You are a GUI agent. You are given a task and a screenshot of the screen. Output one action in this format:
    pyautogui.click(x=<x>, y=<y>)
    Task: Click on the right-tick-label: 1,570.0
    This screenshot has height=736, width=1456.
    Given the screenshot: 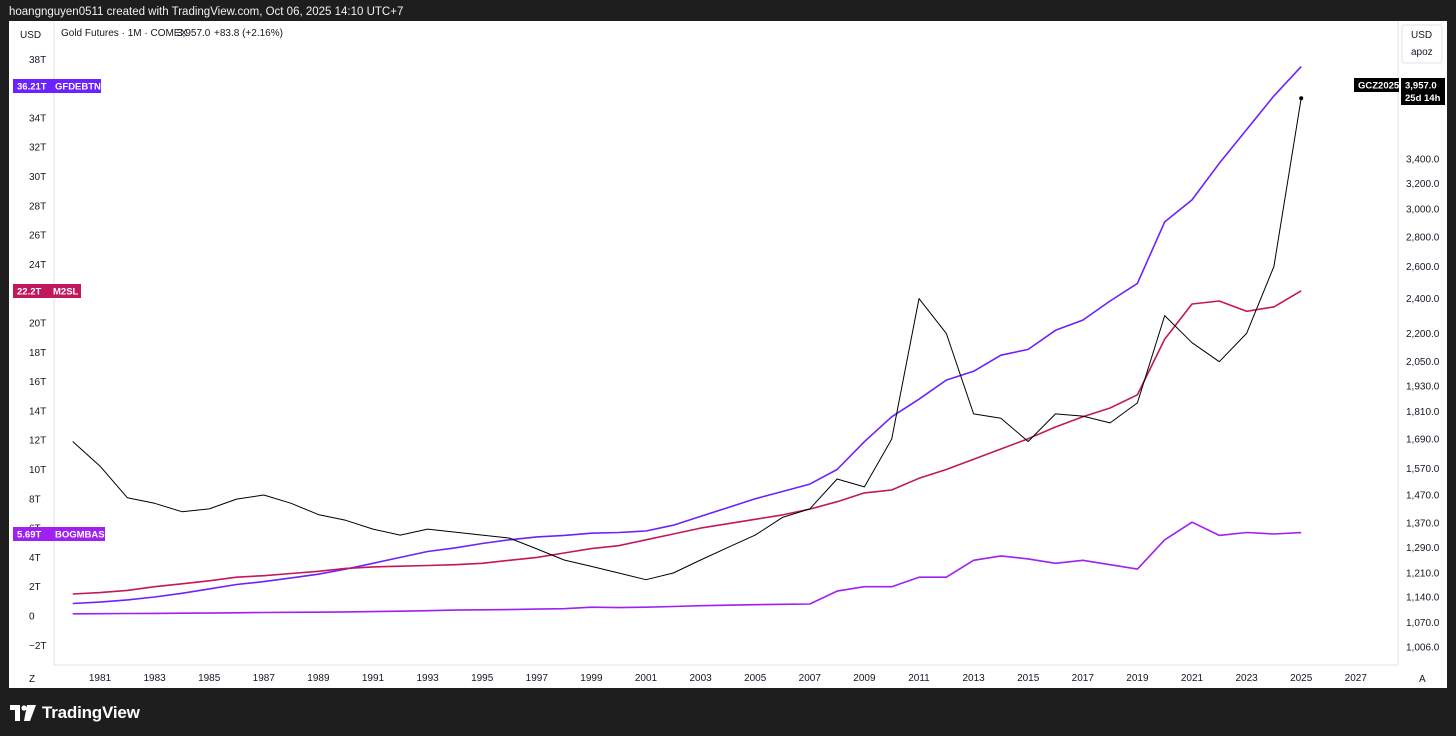 What is the action you would take?
    pyautogui.click(x=1423, y=469)
    